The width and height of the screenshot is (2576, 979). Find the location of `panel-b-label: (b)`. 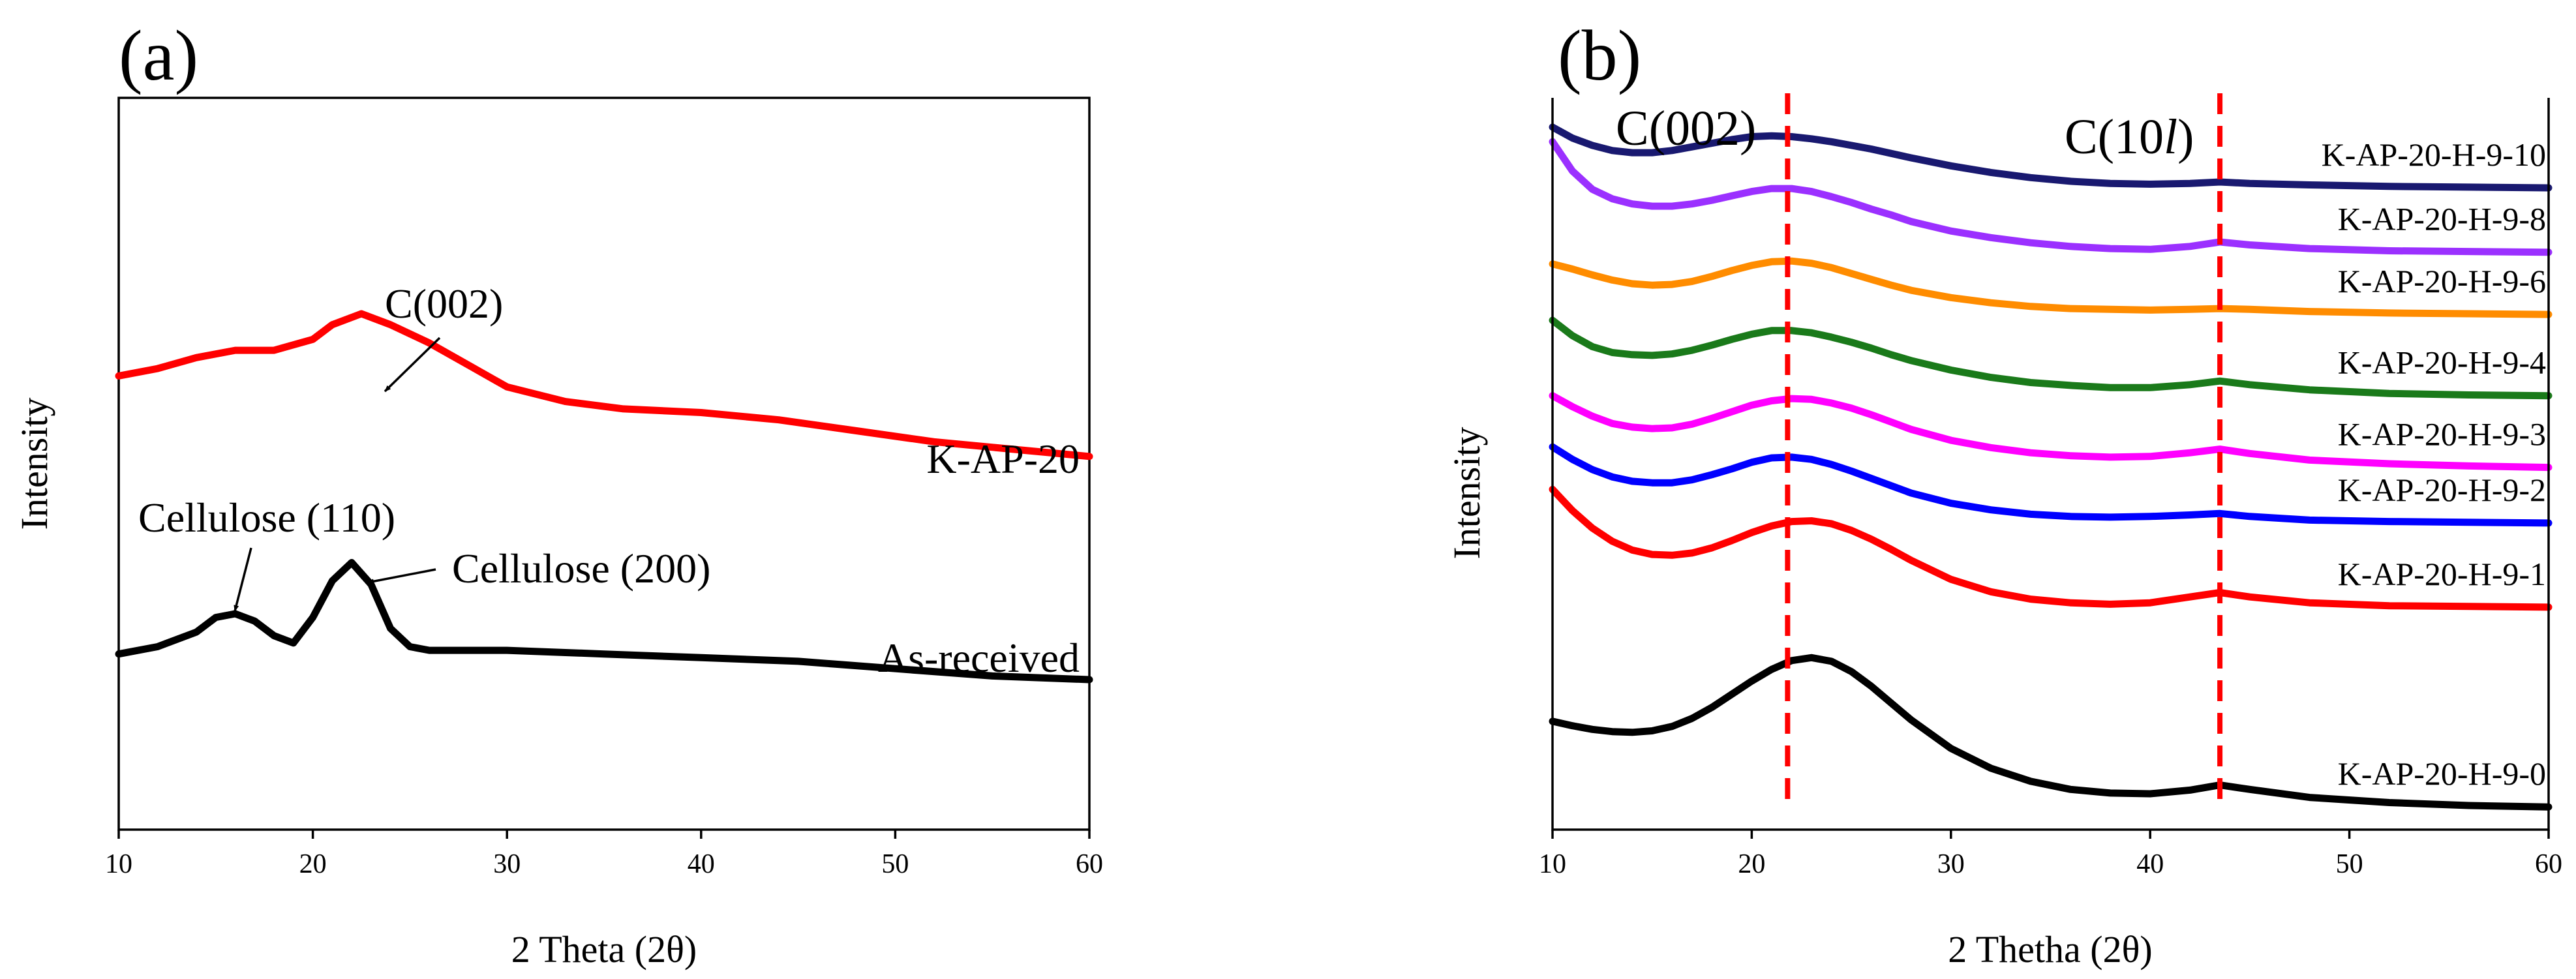

panel-b-label: (b) is located at coordinates (1599, 56).